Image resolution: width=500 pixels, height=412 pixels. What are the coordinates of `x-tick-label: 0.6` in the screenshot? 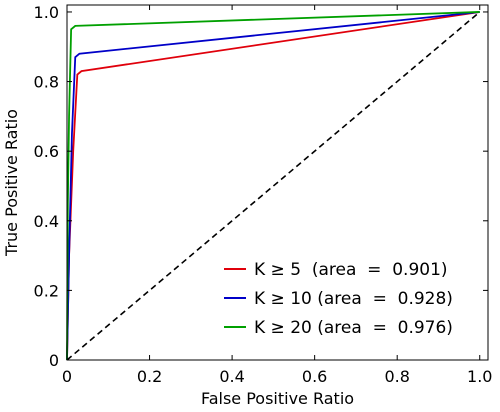 It's located at (314, 376).